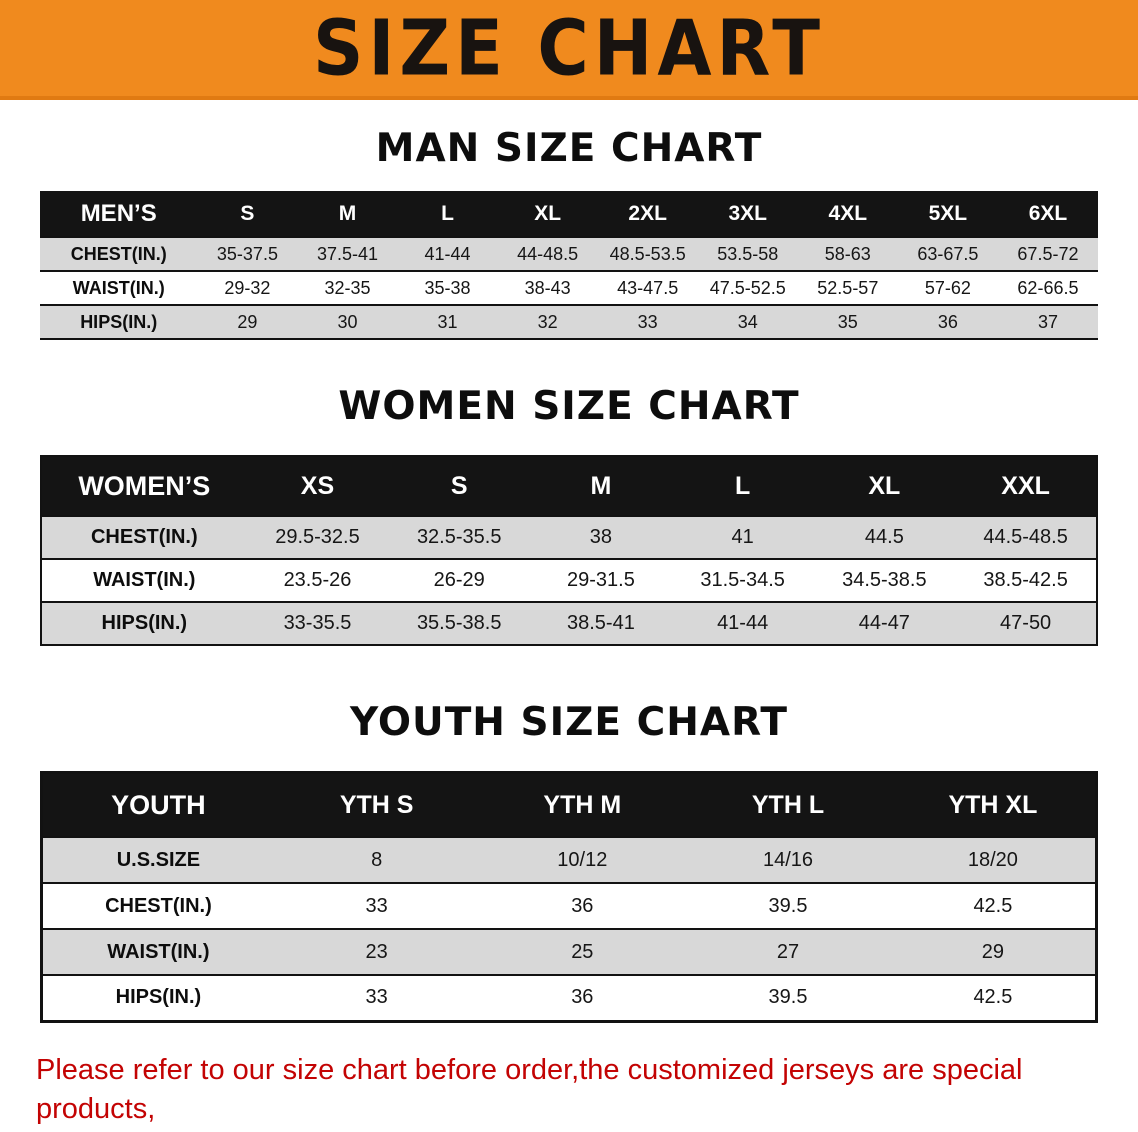 The height and width of the screenshot is (1132, 1138). I want to click on table-header-row: YOUTH YTH S YTH M YTH L YTH XL, so click(569, 804).